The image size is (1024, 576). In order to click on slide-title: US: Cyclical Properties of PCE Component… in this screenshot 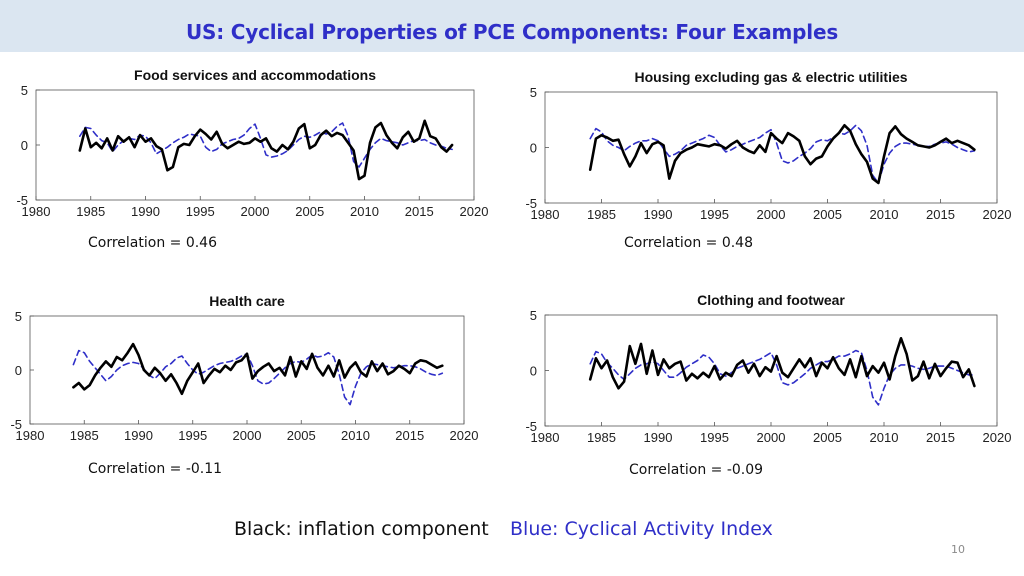, I will do `click(512, 32)`.